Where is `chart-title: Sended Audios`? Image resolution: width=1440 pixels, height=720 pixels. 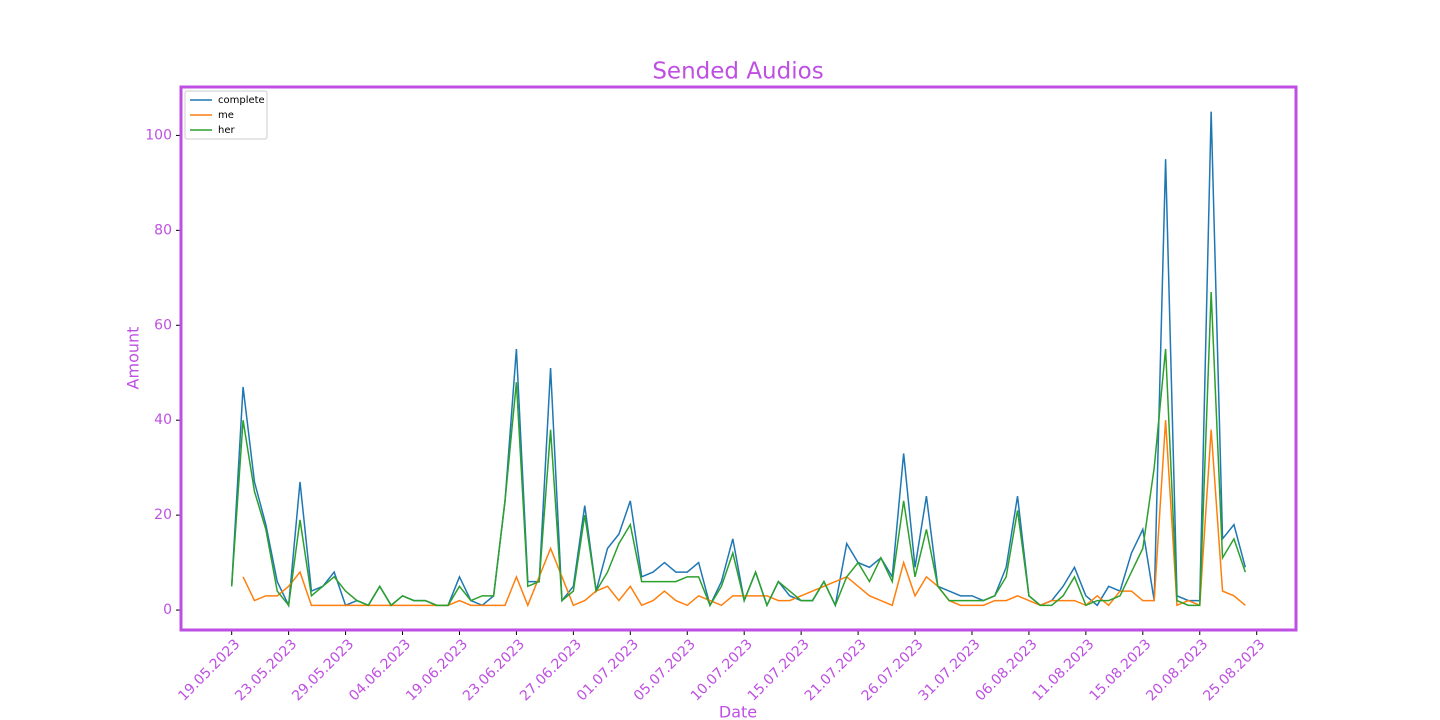 chart-title: Sended Audios is located at coordinates (737, 72).